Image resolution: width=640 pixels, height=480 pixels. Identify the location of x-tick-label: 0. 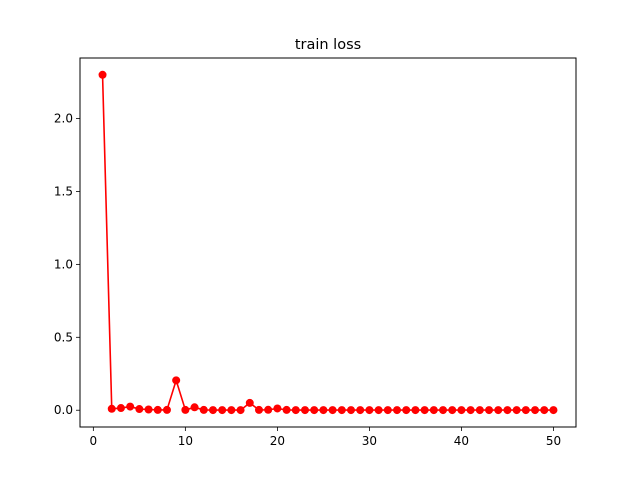
(94, 441).